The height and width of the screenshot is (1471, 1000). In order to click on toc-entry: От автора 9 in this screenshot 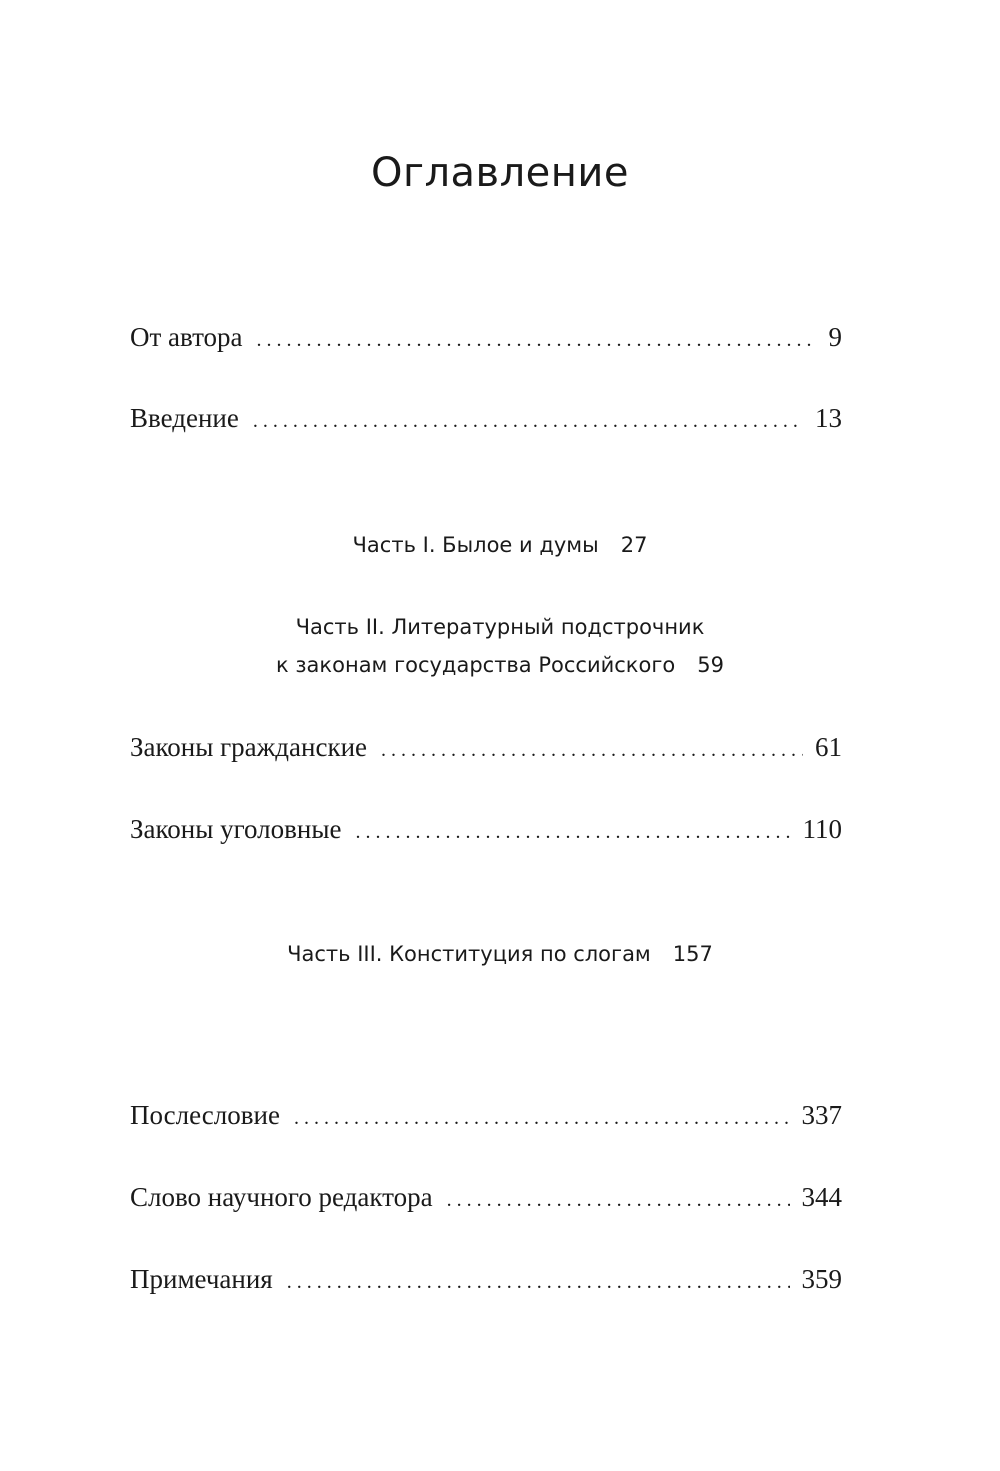, I will do `click(486, 337)`.